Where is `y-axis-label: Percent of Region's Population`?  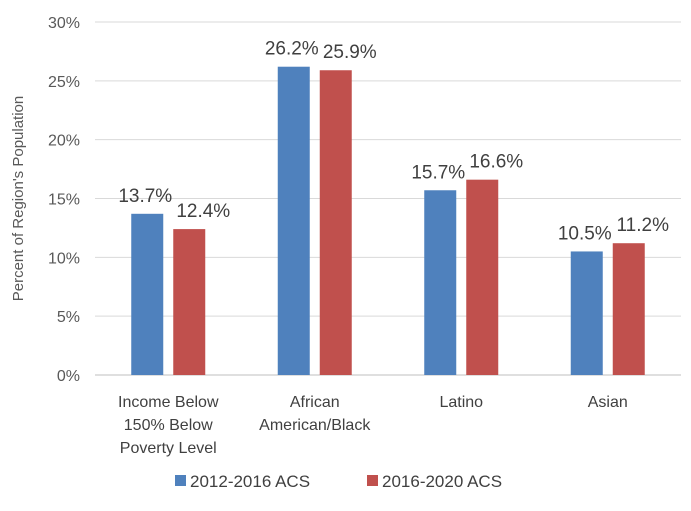 y-axis-label: Percent of Region's Population is located at coordinates (18, 199).